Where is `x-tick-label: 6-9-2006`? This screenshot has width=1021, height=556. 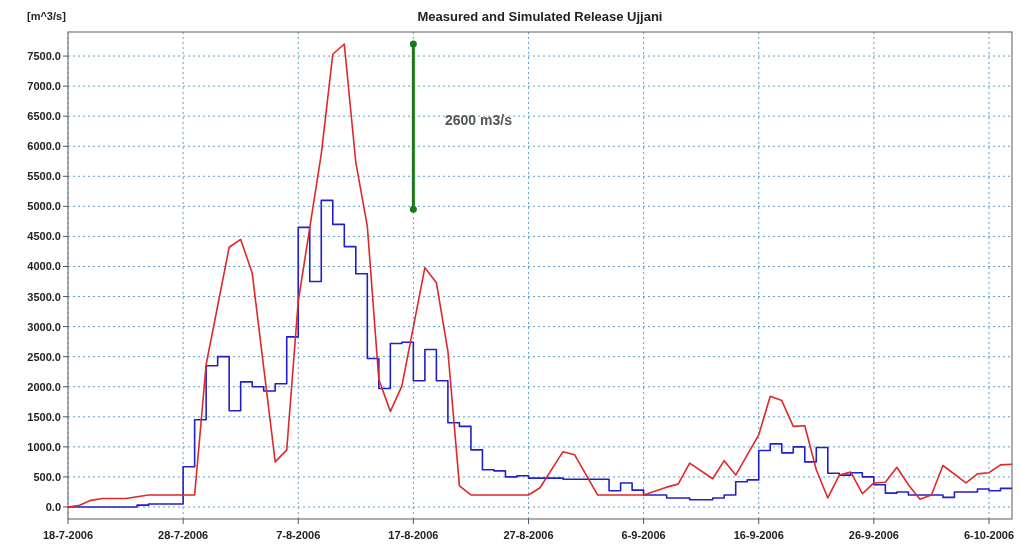
x-tick-label: 6-9-2006 is located at coordinates (643, 535).